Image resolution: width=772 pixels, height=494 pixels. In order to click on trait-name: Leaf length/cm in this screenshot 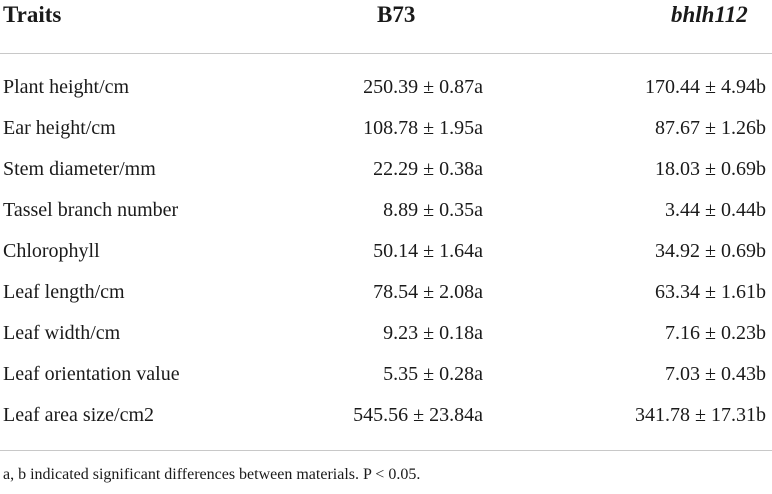, I will do `click(64, 292)`.